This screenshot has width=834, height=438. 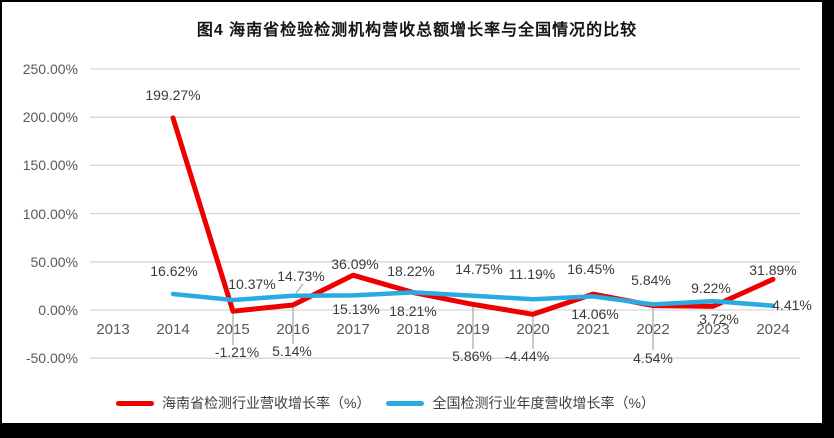 What do you see at coordinates (543, 403) in the screenshot?
I see `legend-label-national: 全国检测行业年度营收增长率（%）` at bounding box center [543, 403].